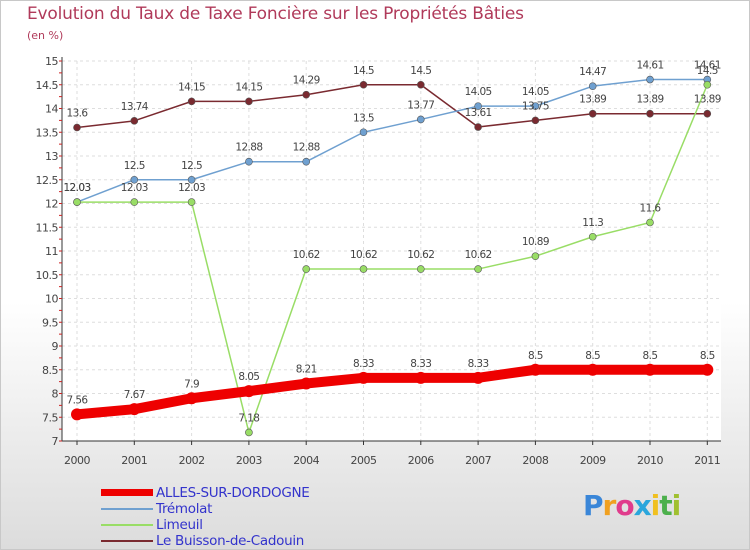  What do you see at coordinates (78, 114) in the screenshot?
I see `data-label: 13.6` at bounding box center [78, 114].